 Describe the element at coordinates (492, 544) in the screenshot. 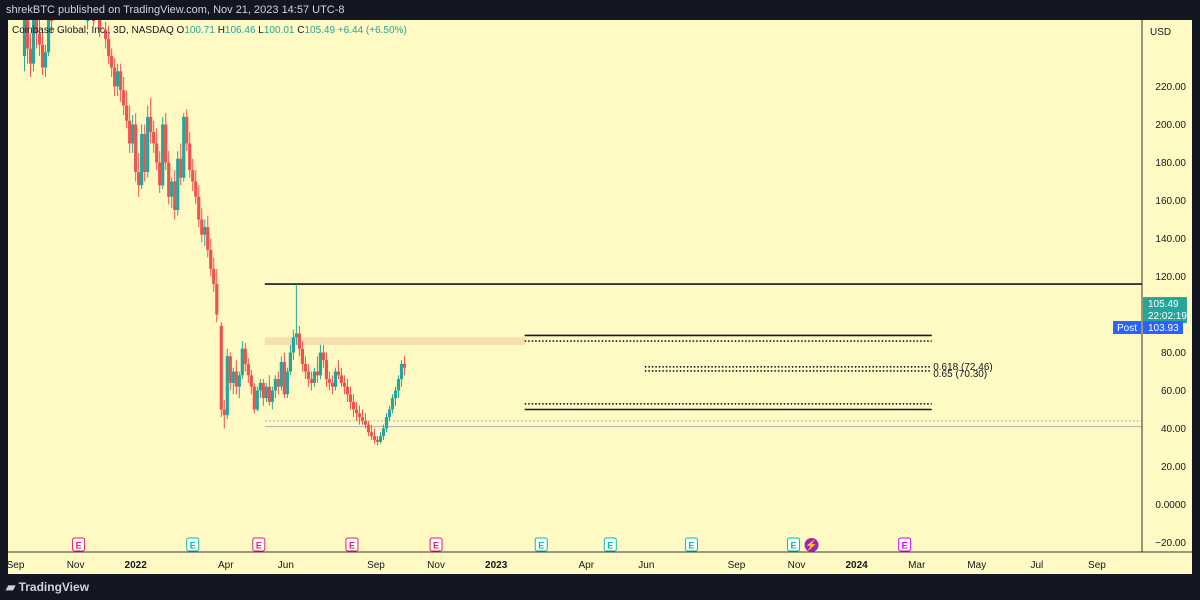

I see `earnings-markers: E E E E E E E E E ⚡ E` at that location.